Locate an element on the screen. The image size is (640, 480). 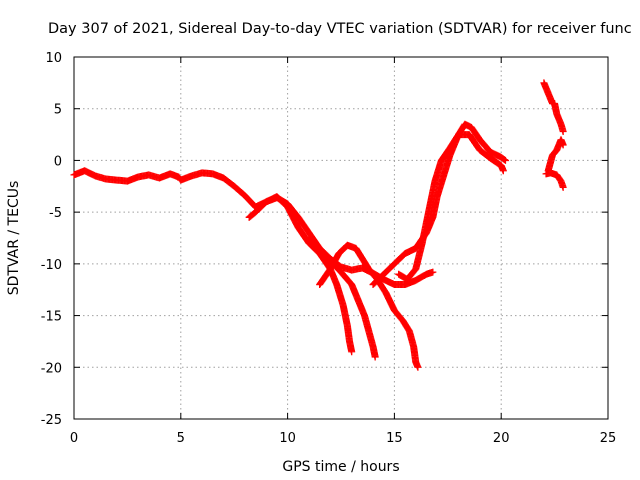
x-axis-label: GPS time / hours is located at coordinates (340, 467).